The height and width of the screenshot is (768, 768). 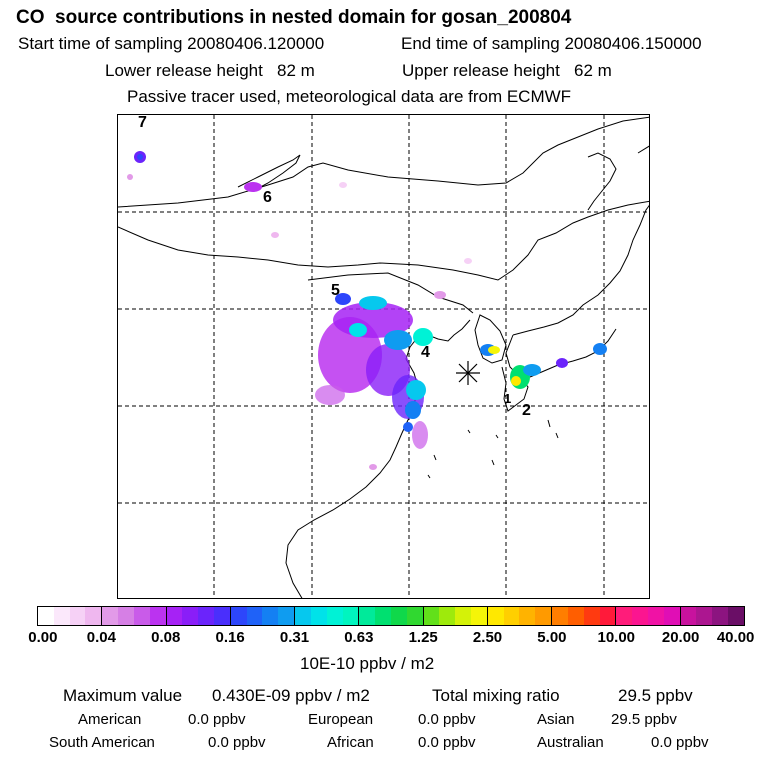 I want to click on region-value-australian: 0.0 ppbv, so click(x=680, y=742).